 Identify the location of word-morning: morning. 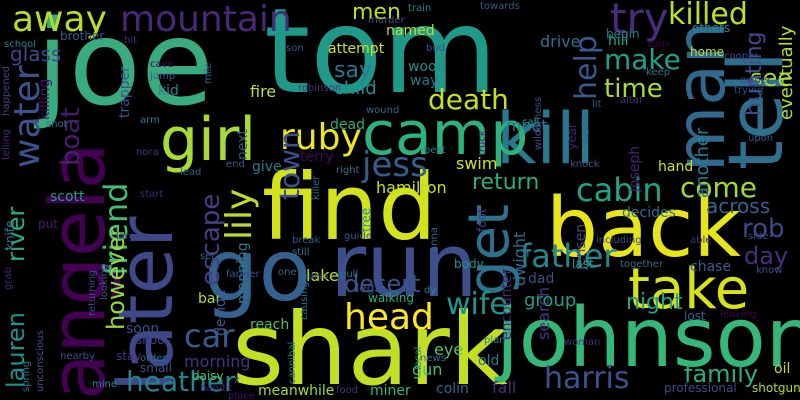
(217, 361).